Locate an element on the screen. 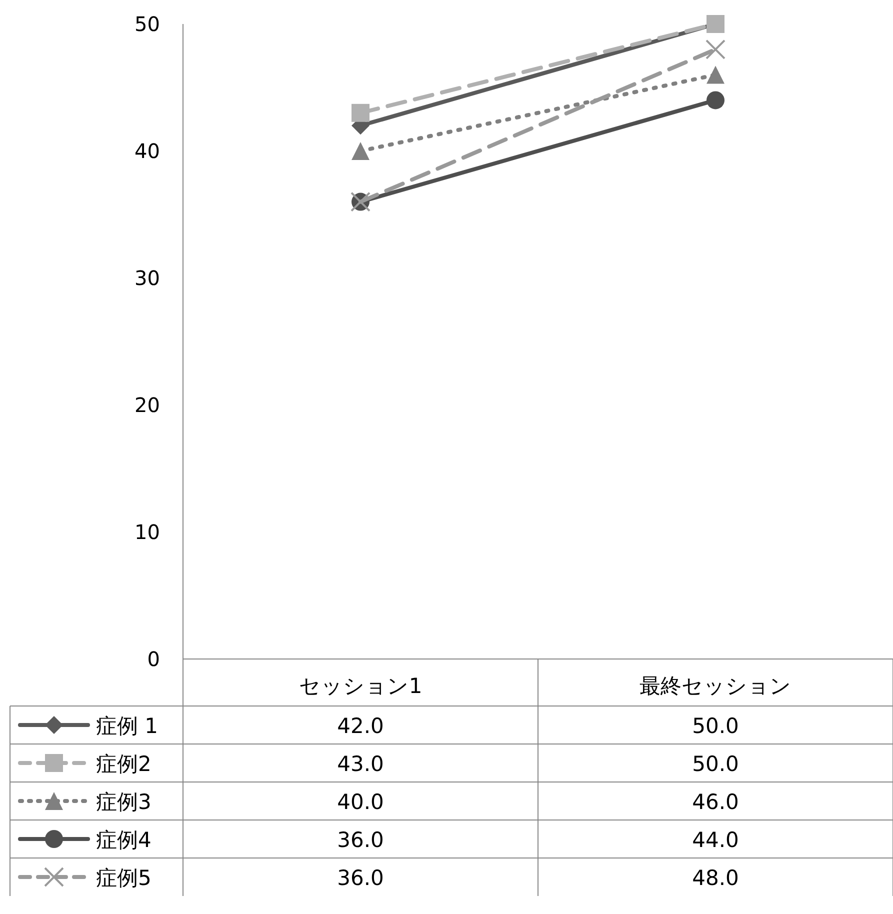 Image resolution: width=893 pixels, height=914 pixels. data-label: 43.0 is located at coordinates (360, 764).